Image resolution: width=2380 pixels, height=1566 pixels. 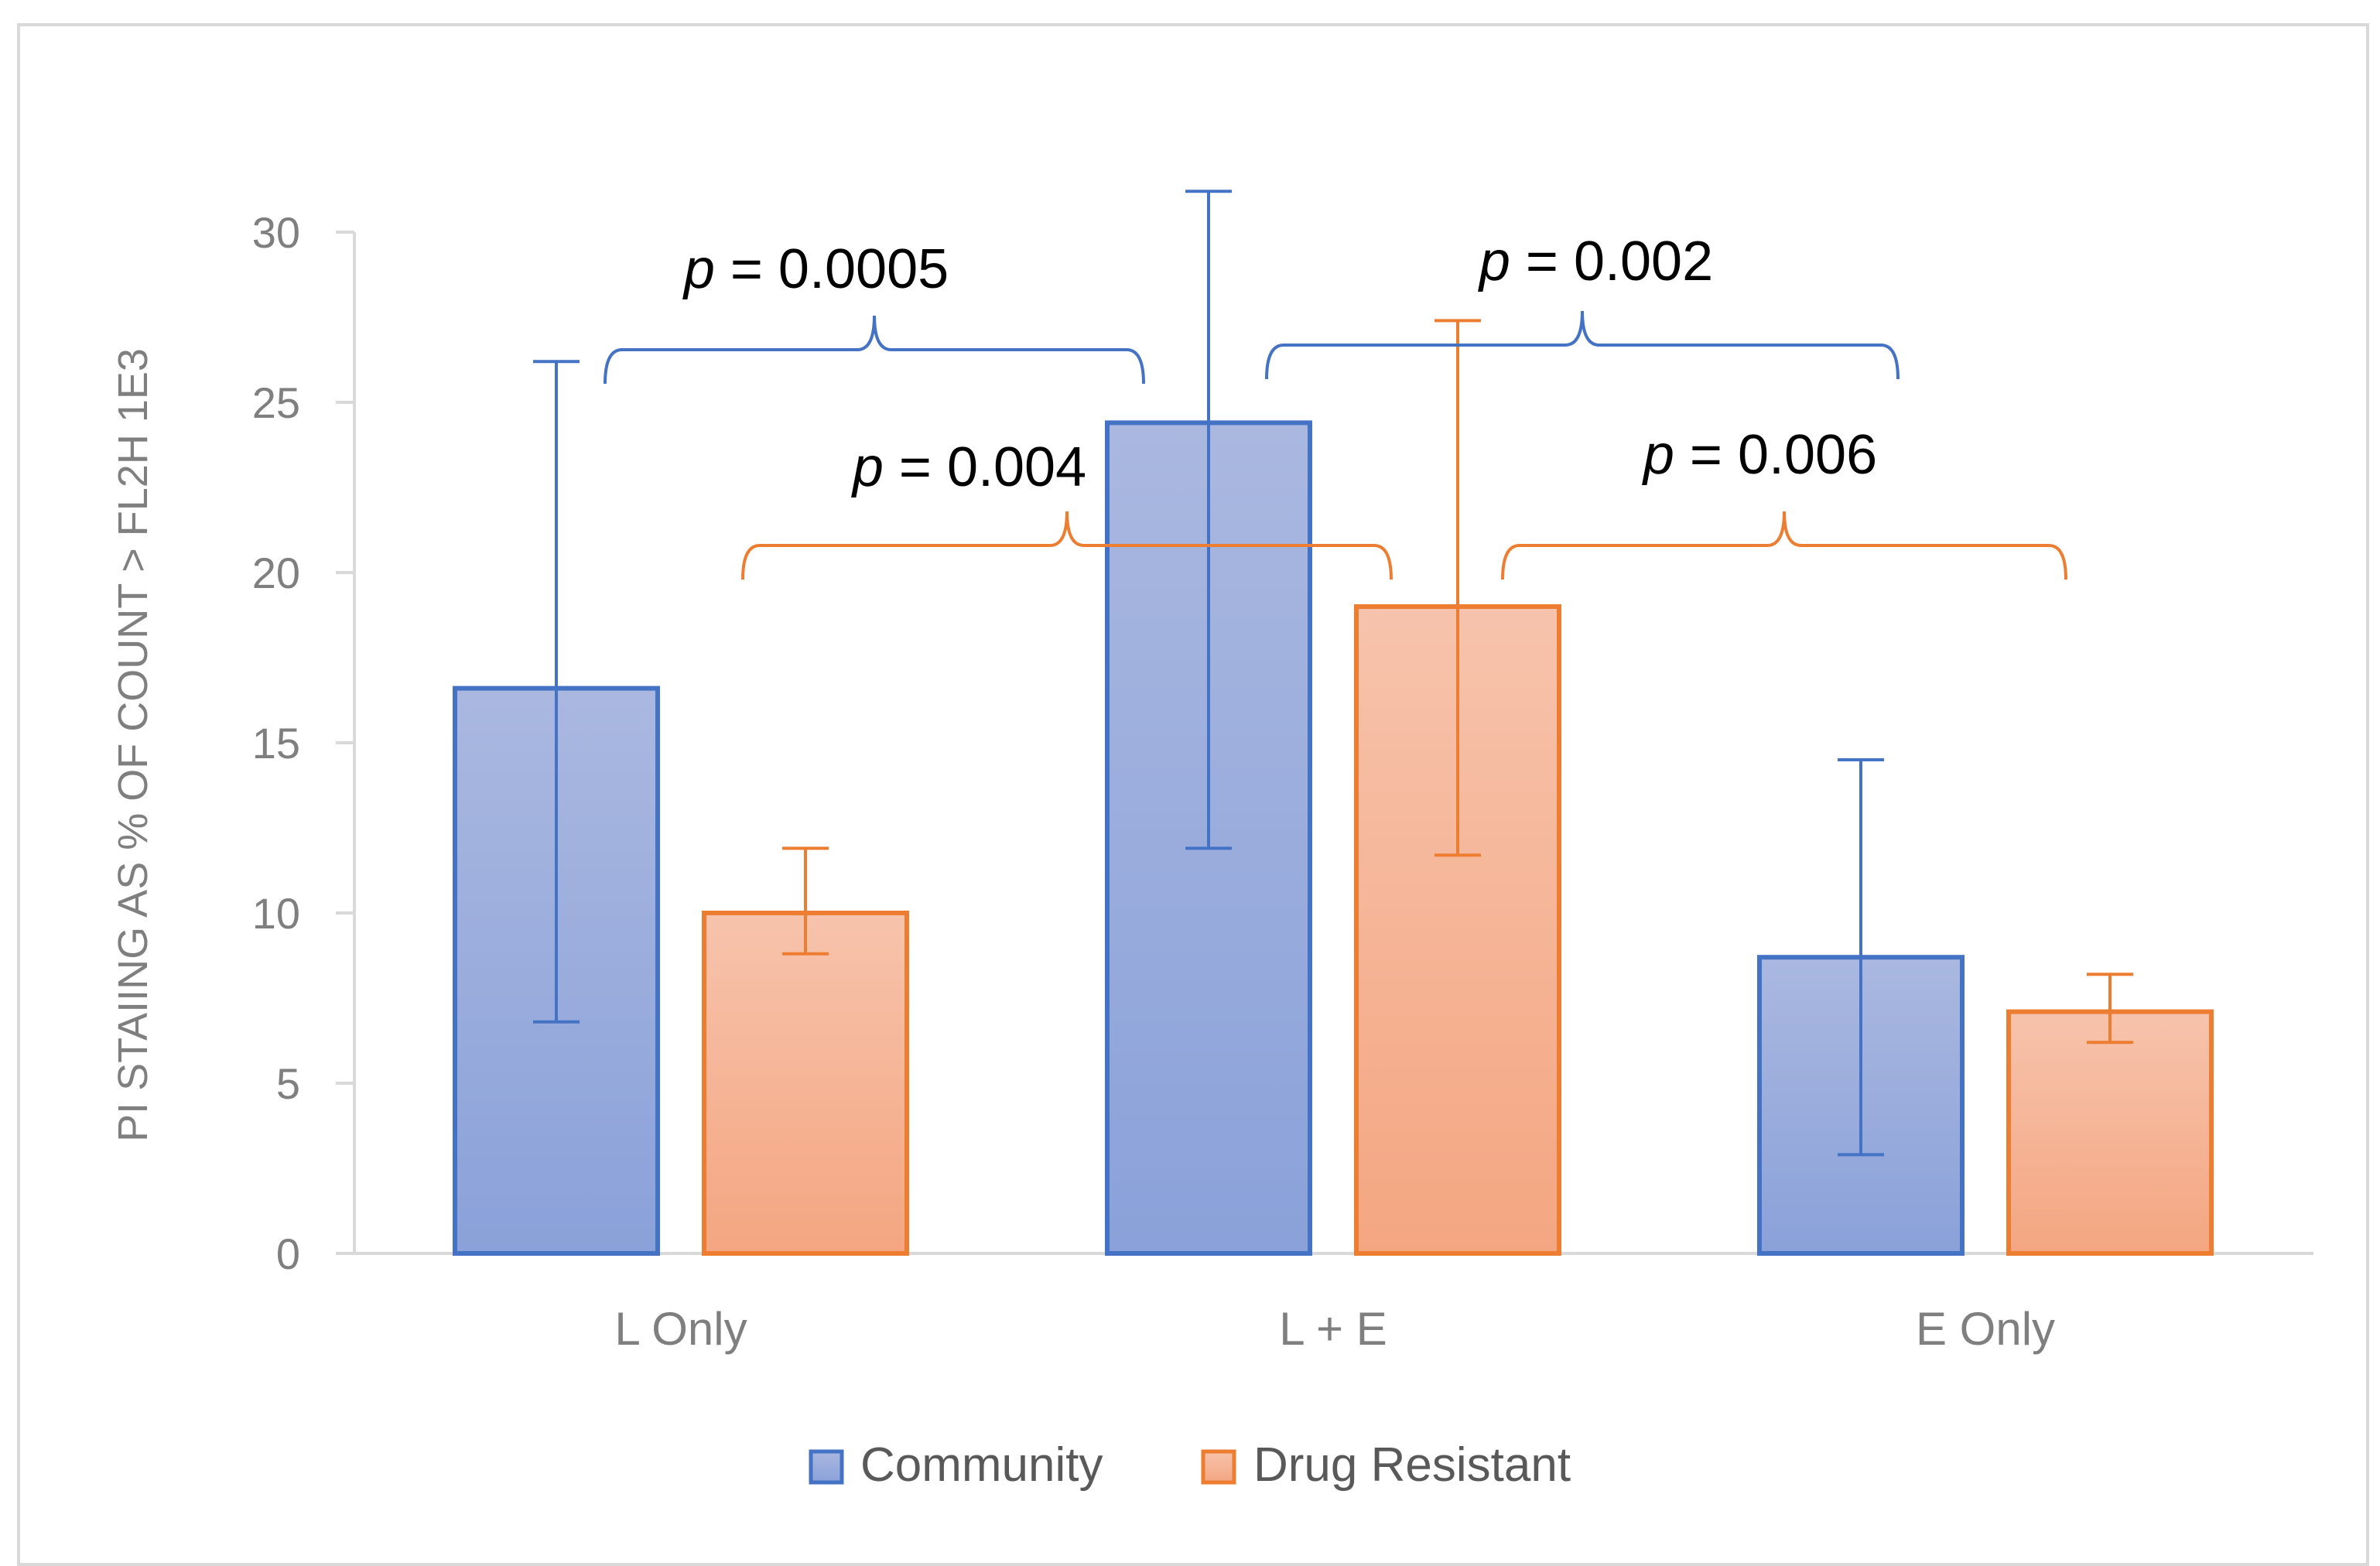 What do you see at coordinates (1190, 1465) in the screenshot?
I see `legend: Community Drug Resistant` at bounding box center [1190, 1465].